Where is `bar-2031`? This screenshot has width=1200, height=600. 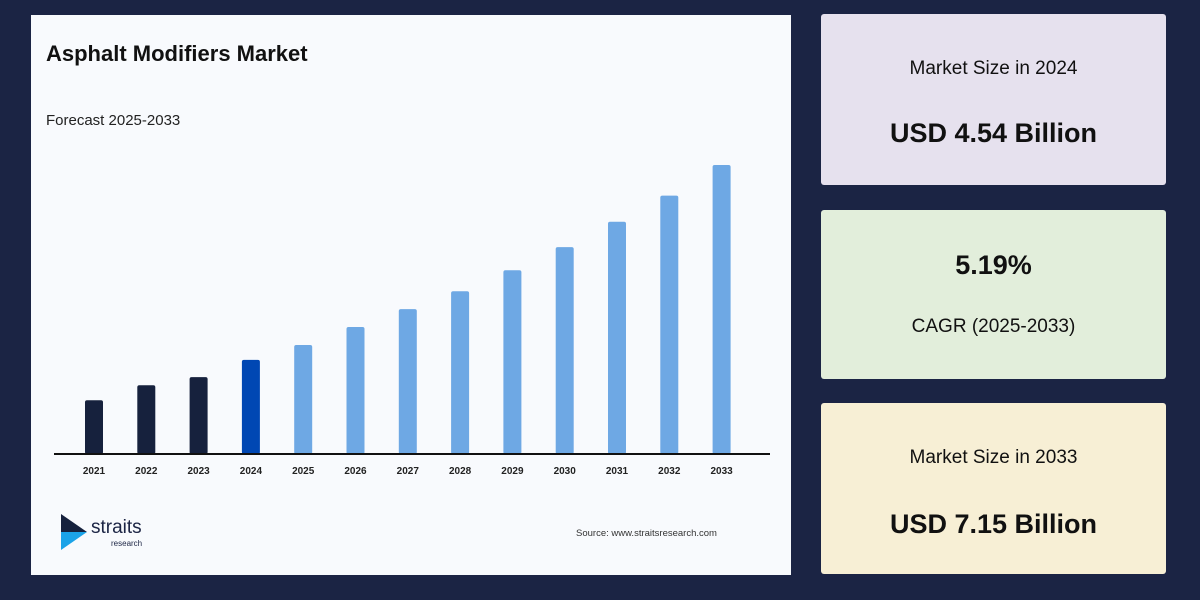
bar-2031 is located at coordinates (617, 337).